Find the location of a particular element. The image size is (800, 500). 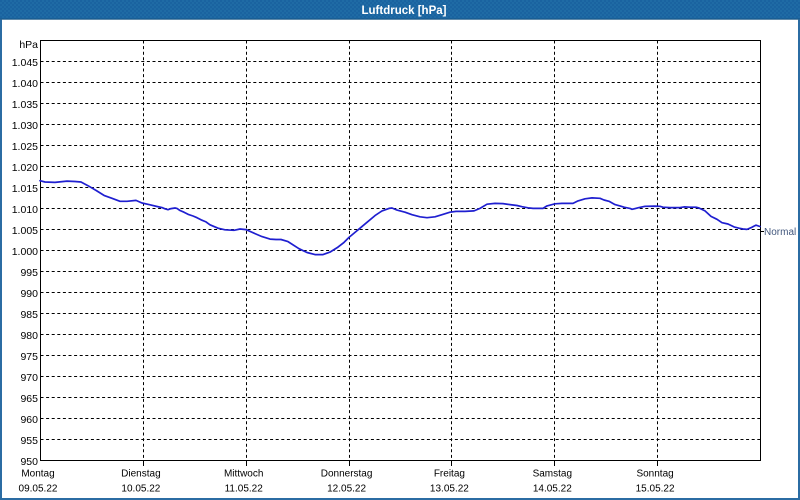

svg-text: 960 is located at coordinates (29, 420).